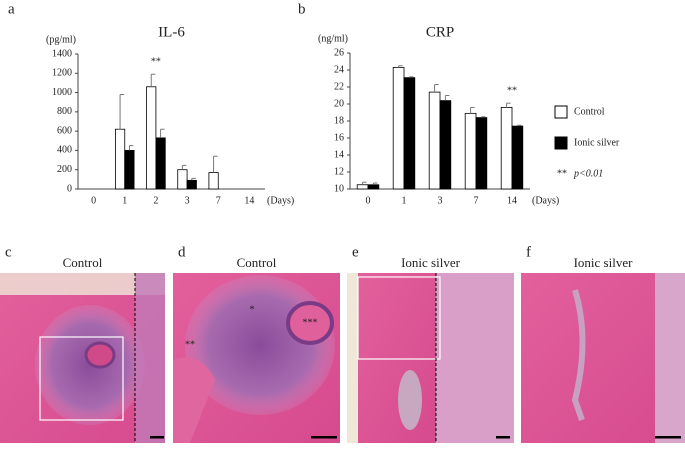  Describe the element at coordinates (339, 69) in the screenshot. I see `y-tick-label: 24` at that location.